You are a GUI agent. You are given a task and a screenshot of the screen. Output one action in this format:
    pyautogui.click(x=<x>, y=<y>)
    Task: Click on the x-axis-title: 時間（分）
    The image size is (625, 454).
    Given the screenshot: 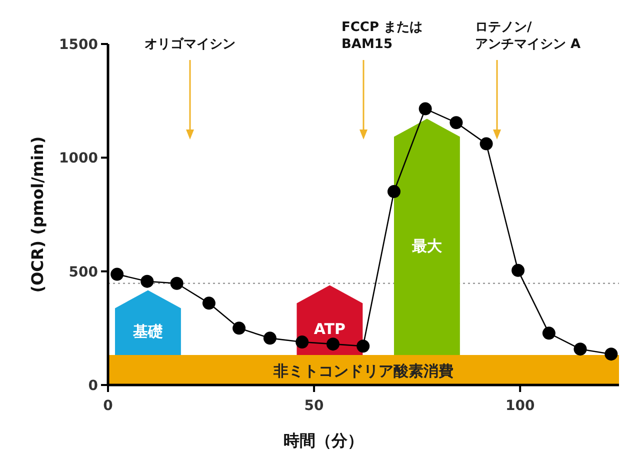 What is the action you would take?
    pyautogui.click(x=324, y=440)
    